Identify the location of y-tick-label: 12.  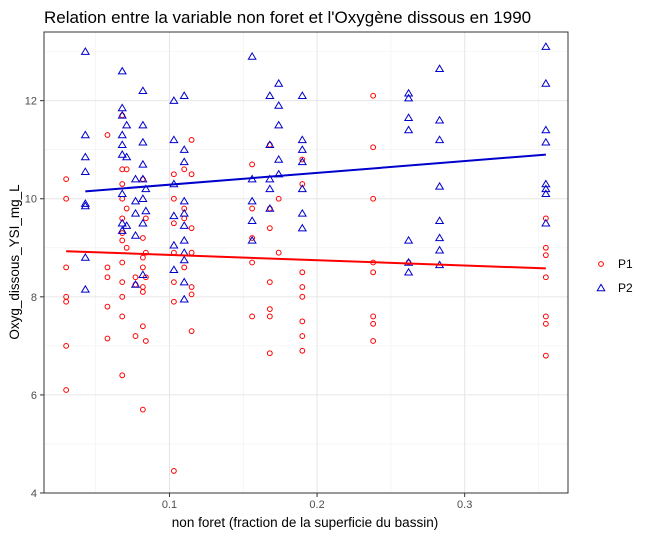
(31, 102).